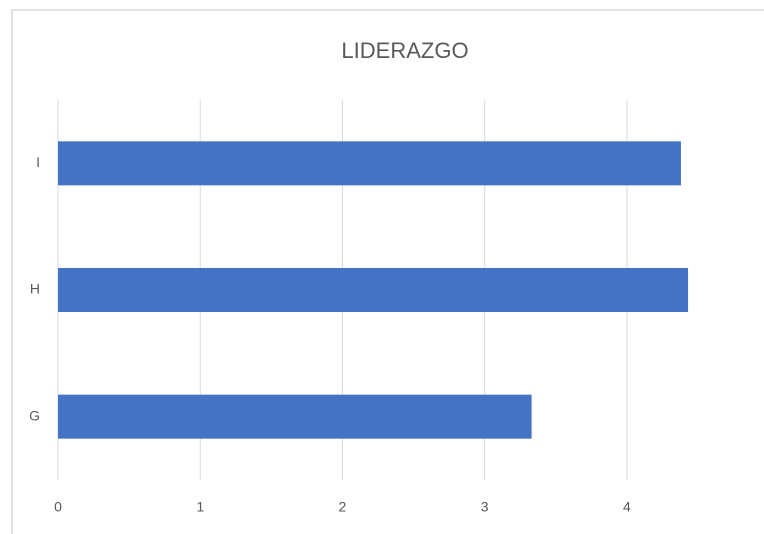  What do you see at coordinates (34, 415) in the screenshot?
I see `y-tick-label: G` at bounding box center [34, 415].